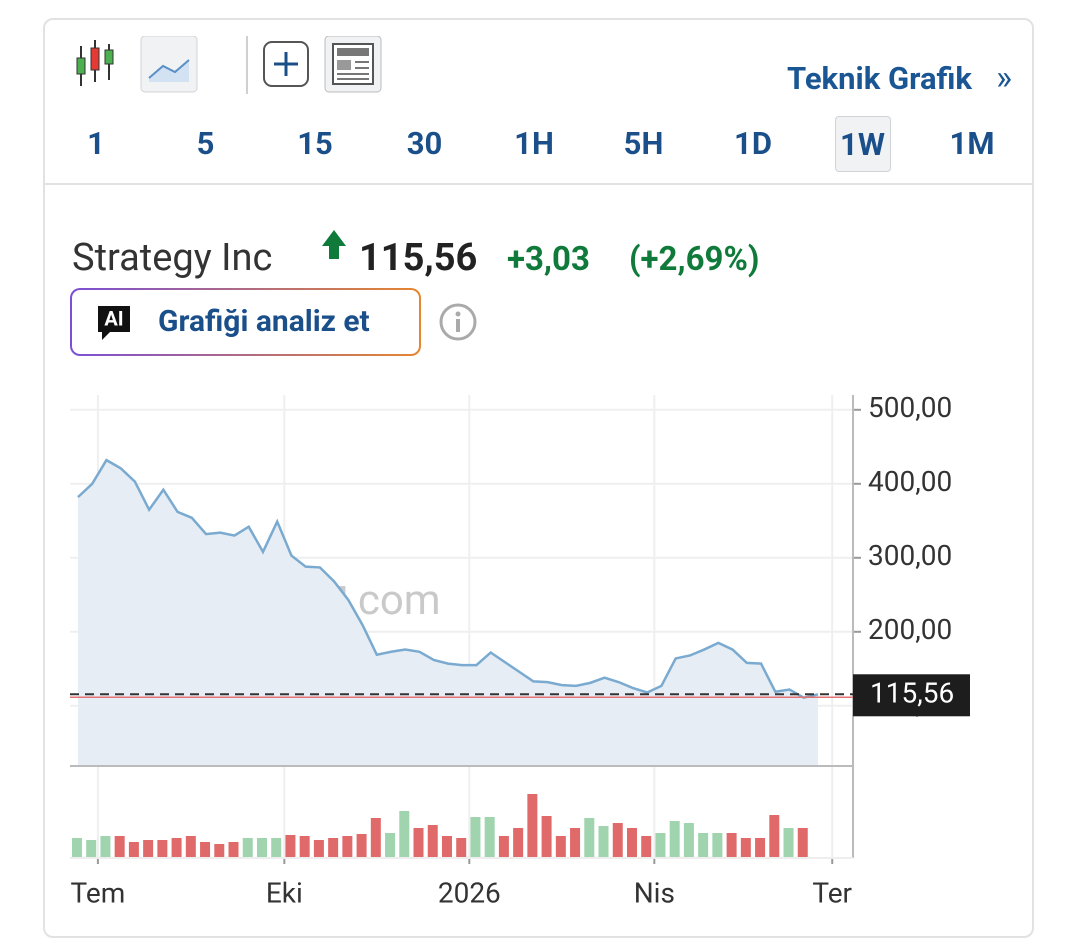 Image resolution: width=1080 pixels, height=938 pixels. Describe the element at coordinates (172, 258) in the screenshot. I see `instrument-name: Strategy Inc` at that location.